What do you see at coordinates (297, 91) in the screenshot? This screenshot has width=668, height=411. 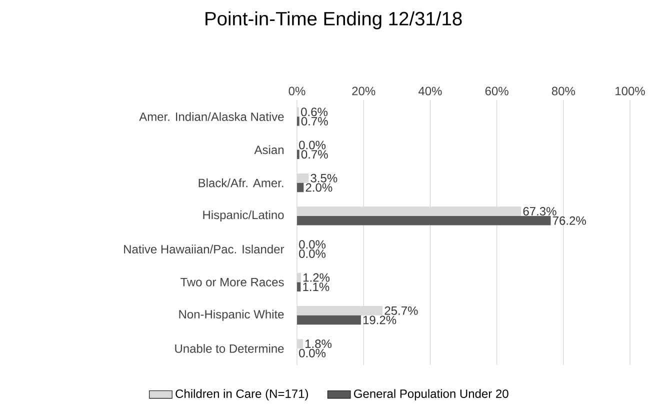 I see `x-tick-label: 0%` at bounding box center [297, 91].